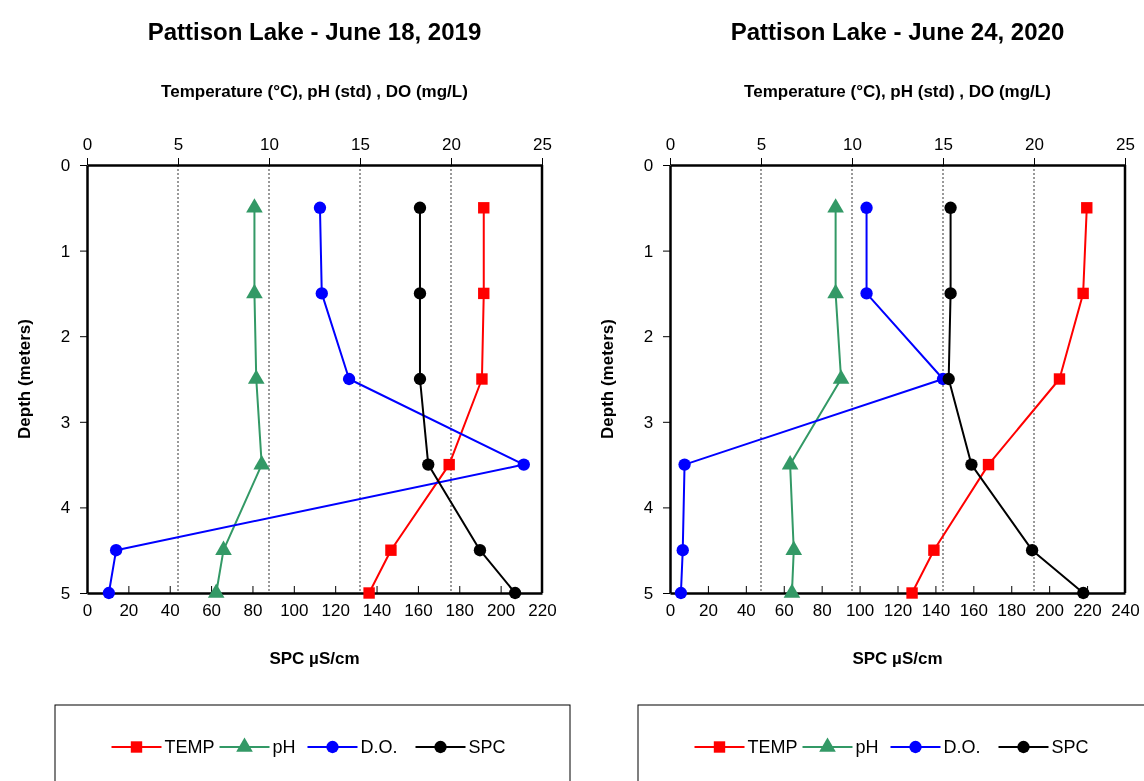 This screenshot has height=781, width=1144. I want to click on chart-title: Pattison Lake - June 18, 2019, so click(314, 31).